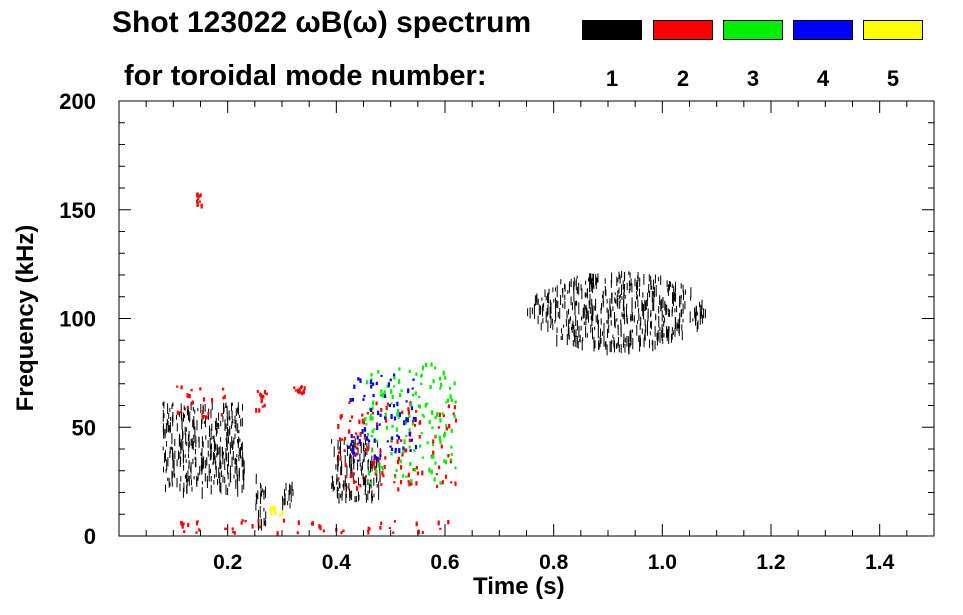  Describe the element at coordinates (382, 417) in the screenshot. I see `mode-4-feature` at that location.